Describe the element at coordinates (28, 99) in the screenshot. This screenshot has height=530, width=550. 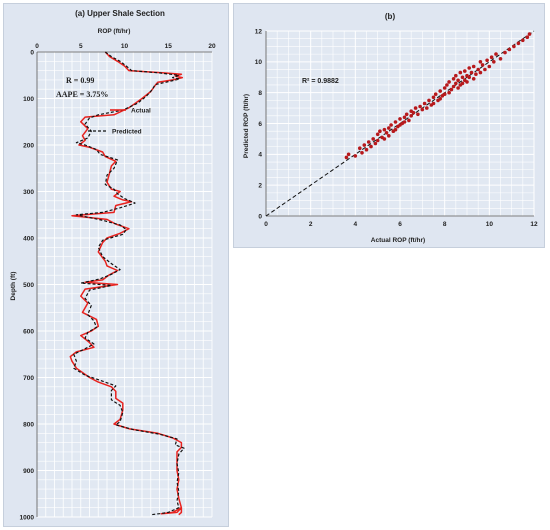
I see `y-tick-label: 100` at that location.